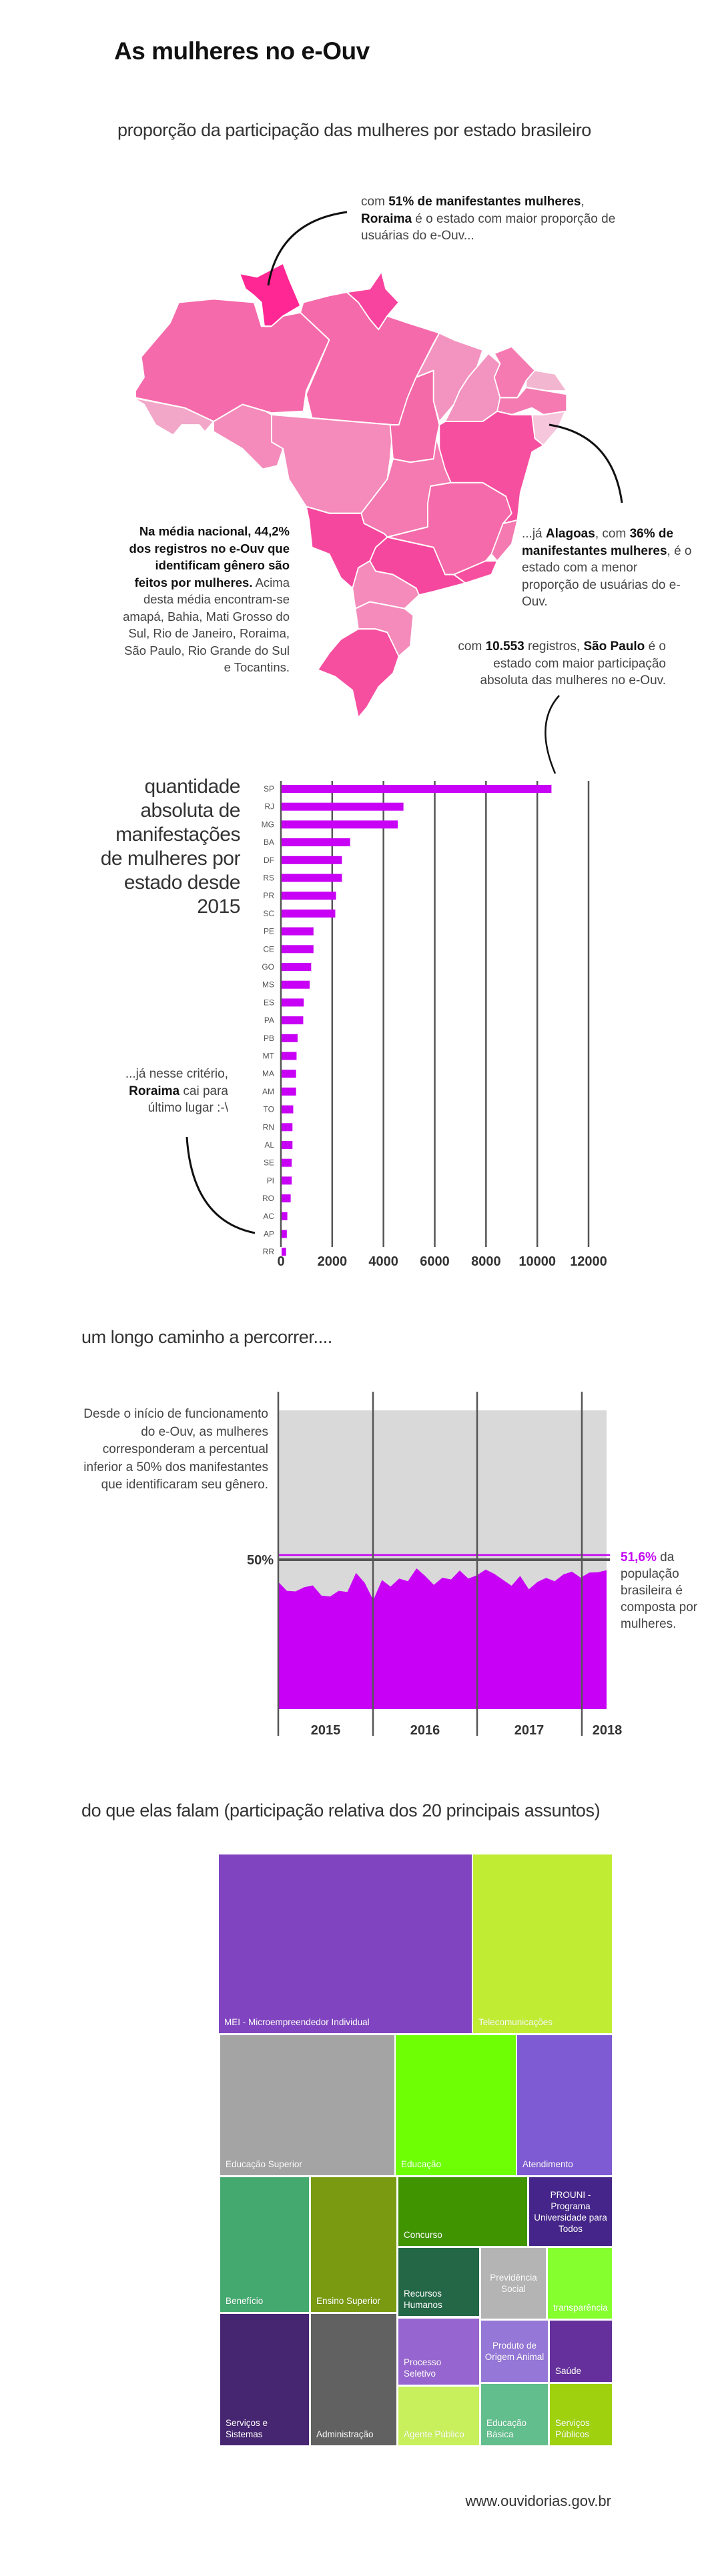 Image resolution: width=714 pixels, height=2576 pixels. Describe the element at coordinates (423, 2235) in the screenshot. I see `treemap-tile-label: Concurso` at that location.